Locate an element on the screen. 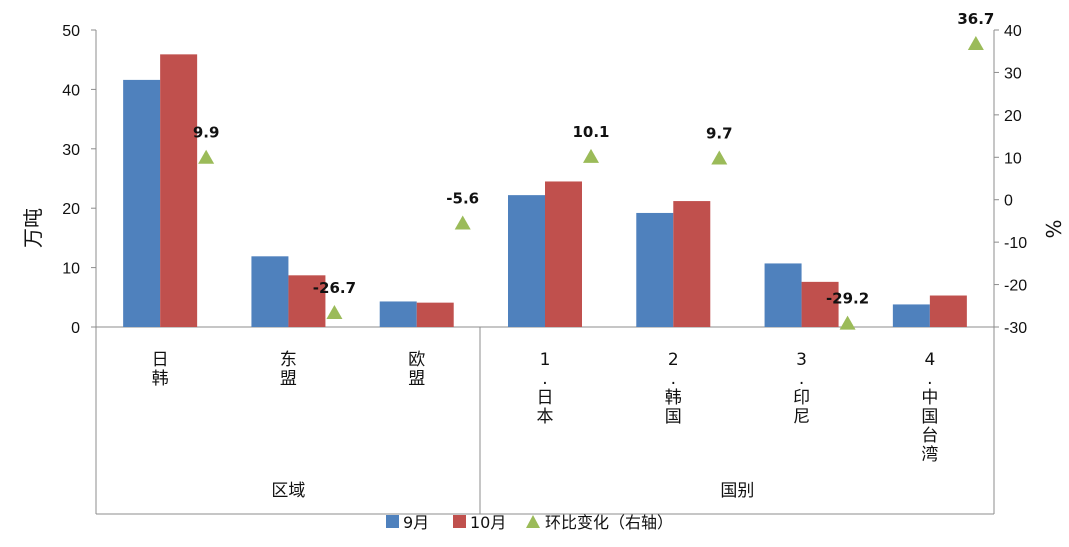 This screenshot has width=1069, height=547. legend-label-10m: 10月 is located at coordinates (488, 522).